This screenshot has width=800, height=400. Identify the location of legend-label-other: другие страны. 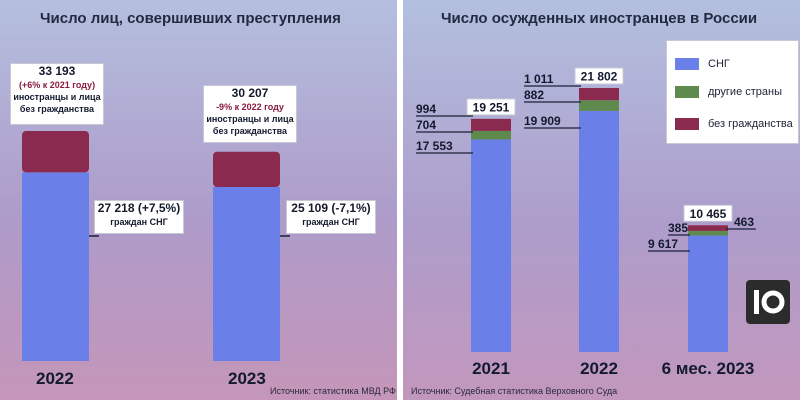
(745, 92).